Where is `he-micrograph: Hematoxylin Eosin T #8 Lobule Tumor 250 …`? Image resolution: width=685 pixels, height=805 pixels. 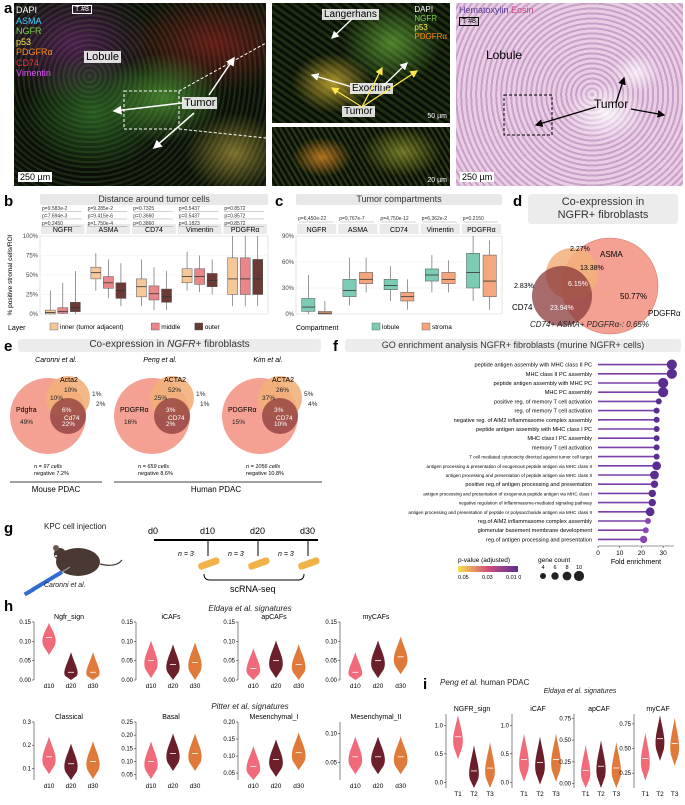 he-micrograph: Hematoxylin Eosin T #8 Lobule Tumor 250 … is located at coordinates (569, 94).